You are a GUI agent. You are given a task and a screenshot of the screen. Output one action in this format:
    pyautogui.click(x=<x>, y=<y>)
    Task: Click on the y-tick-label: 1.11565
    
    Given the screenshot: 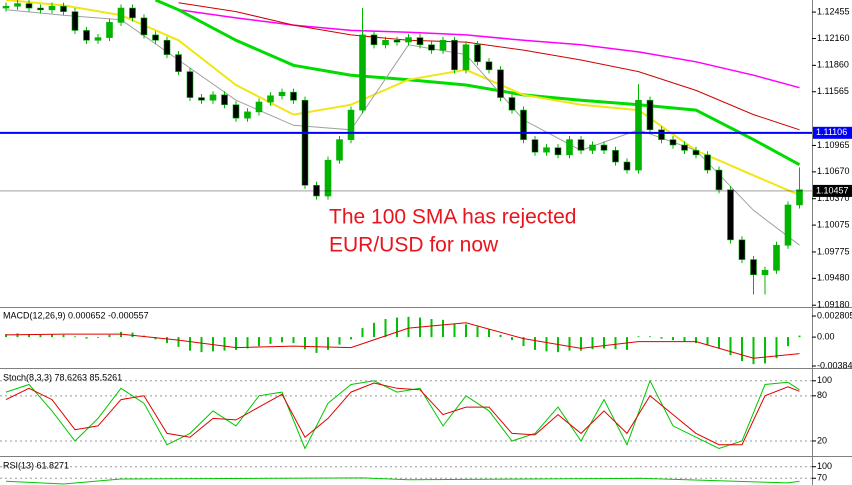 What is the action you would take?
    pyautogui.click(x=833, y=91)
    